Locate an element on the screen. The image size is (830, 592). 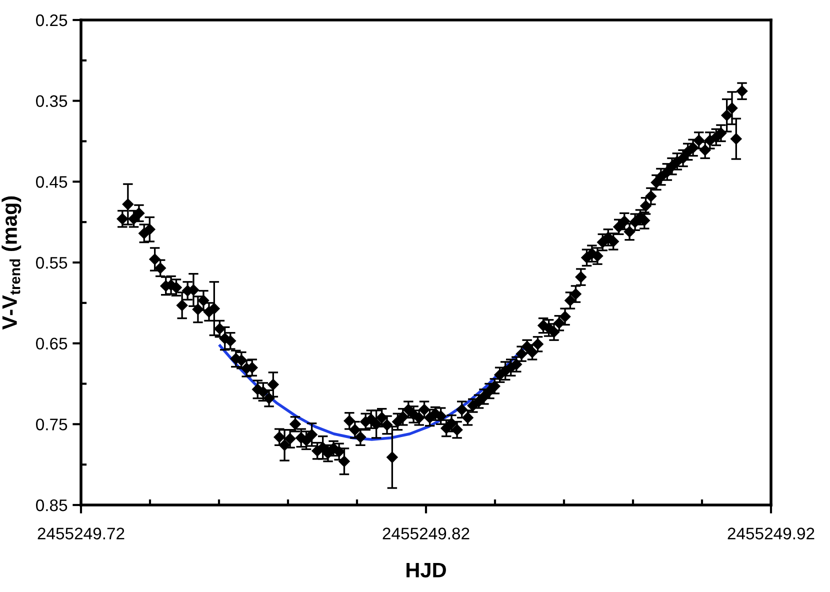
x-axis-title: HJD is located at coordinates (426, 570).